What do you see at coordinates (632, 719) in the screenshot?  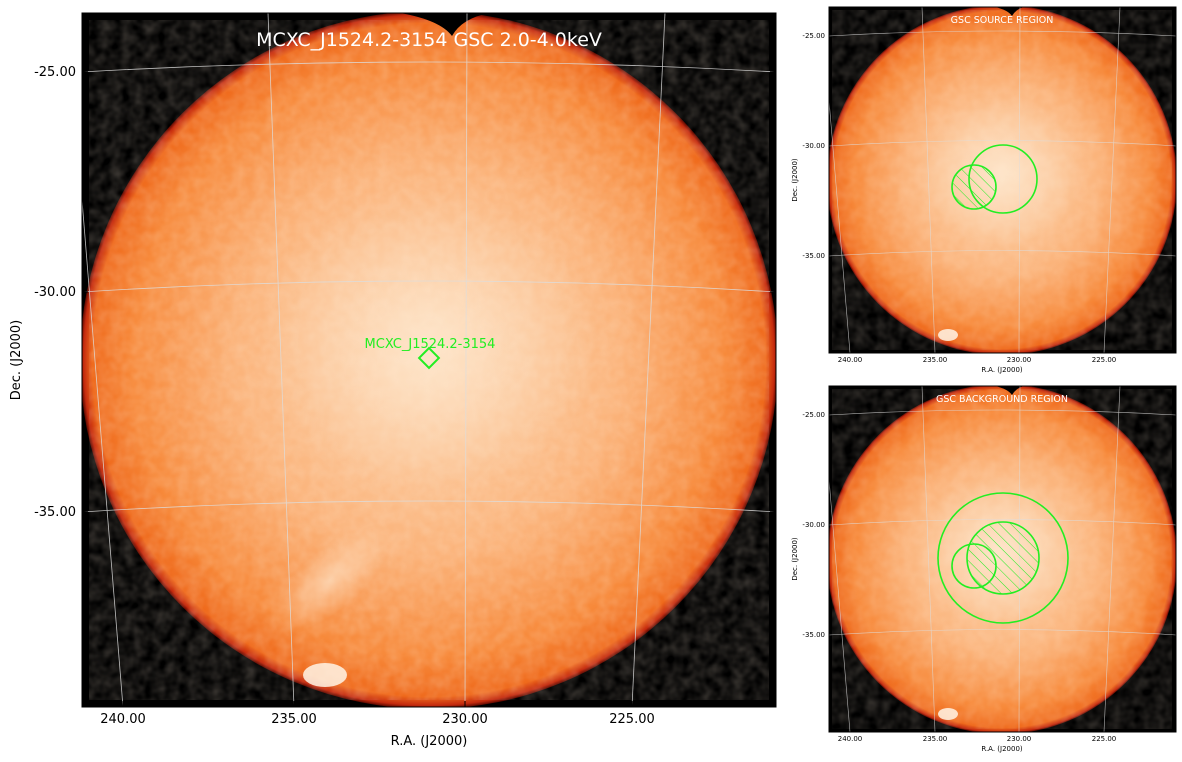 I see `main-xtick-label: 225.00` at bounding box center [632, 719].